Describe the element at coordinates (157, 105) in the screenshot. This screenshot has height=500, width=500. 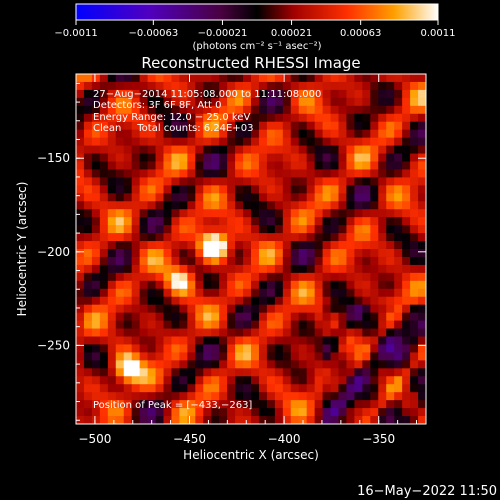
I see `annotation-detectors: Detectors: 3F 6F 8F, Att 0` at that location.